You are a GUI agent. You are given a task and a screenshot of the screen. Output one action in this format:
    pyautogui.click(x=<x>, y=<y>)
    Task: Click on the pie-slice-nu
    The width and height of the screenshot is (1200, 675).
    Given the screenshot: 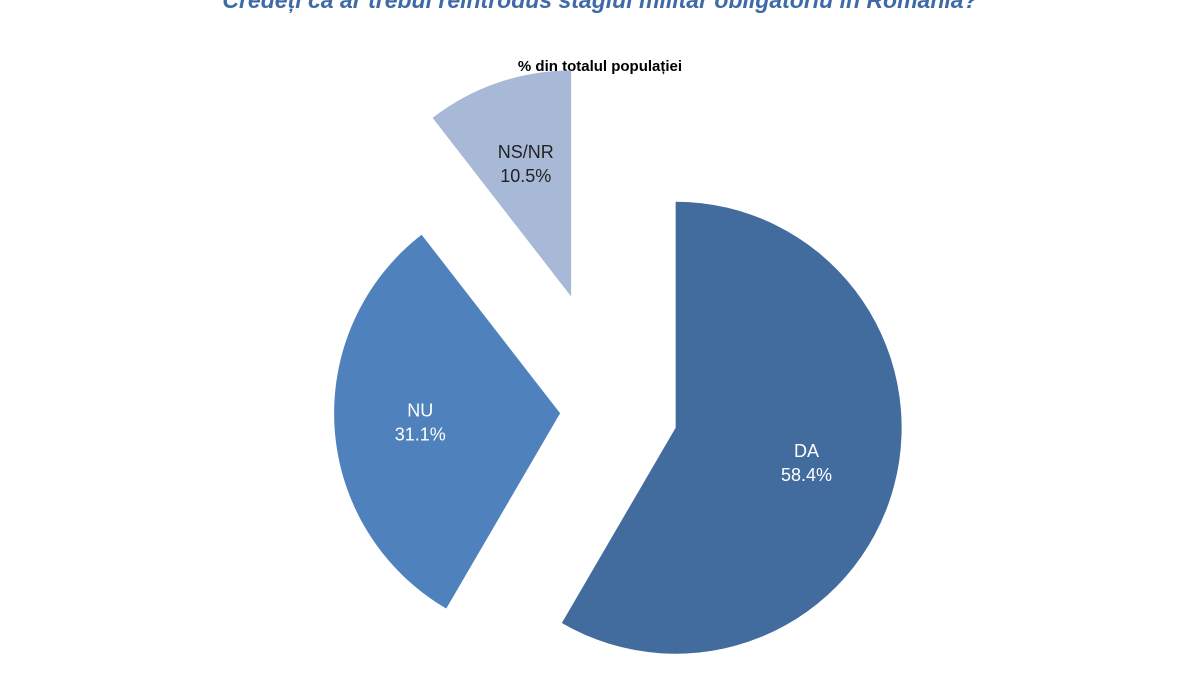 What is the action you would take?
    pyautogui.click(x=447, y=421)
    